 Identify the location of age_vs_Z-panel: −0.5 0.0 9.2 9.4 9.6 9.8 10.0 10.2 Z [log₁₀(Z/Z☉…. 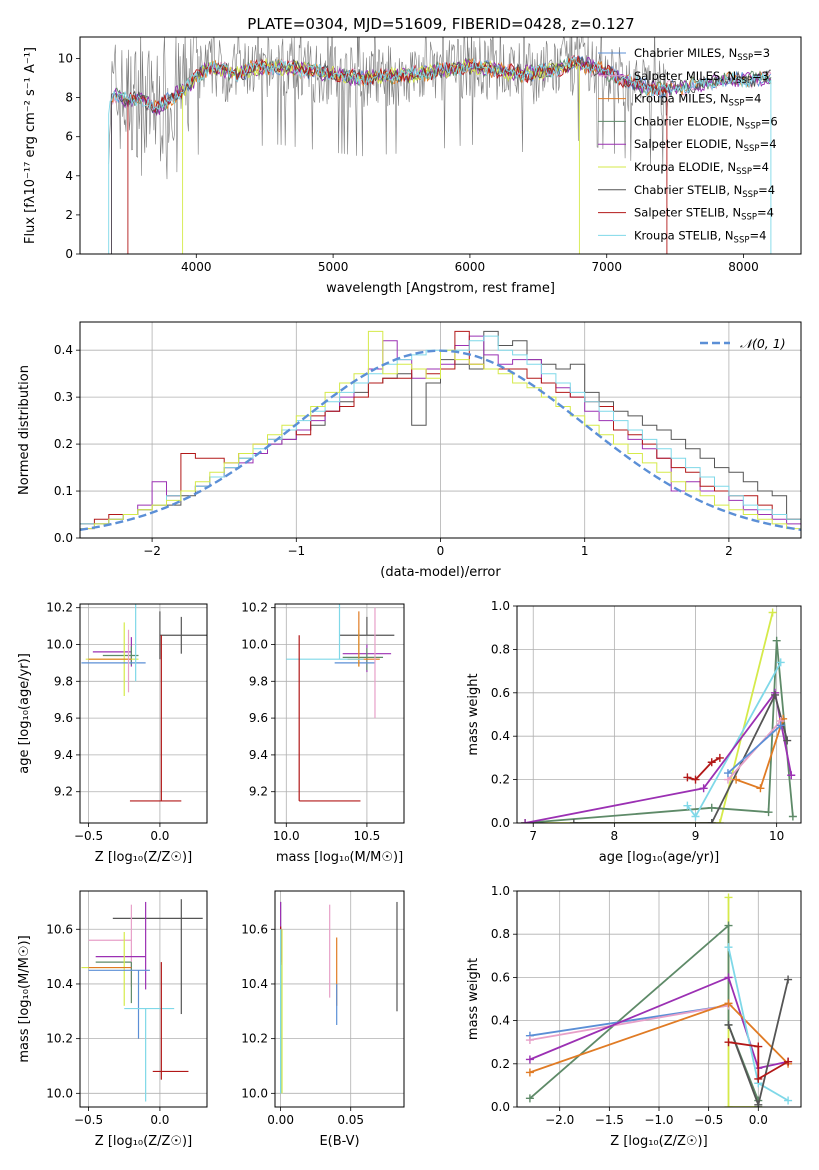
(112, 733).